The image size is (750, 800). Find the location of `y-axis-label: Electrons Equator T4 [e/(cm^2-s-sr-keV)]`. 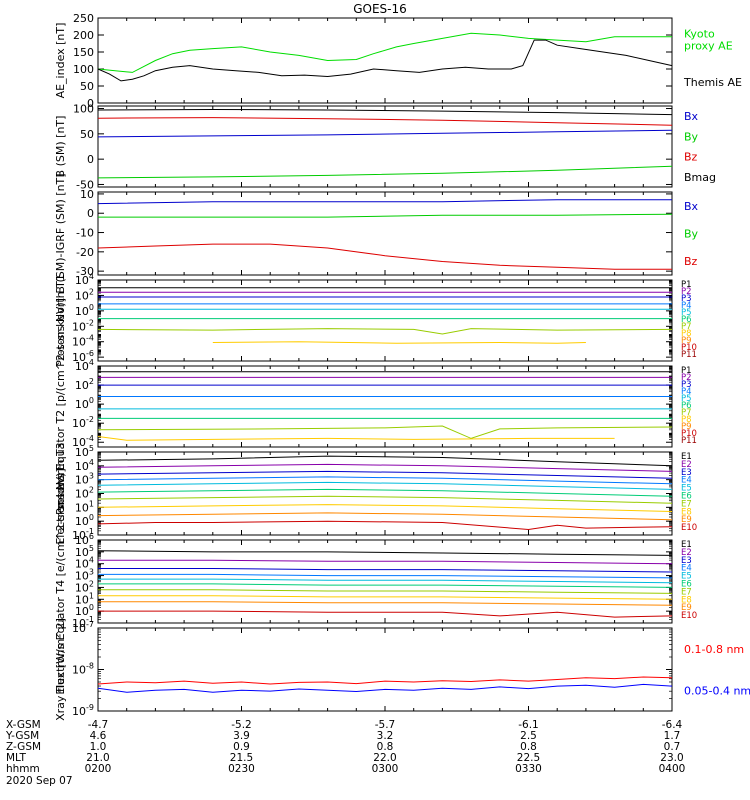

y-axis-label: Electrons Equator T4 [e/(cm^2-s-sr-keV)] is located at coordinates (60, 581).